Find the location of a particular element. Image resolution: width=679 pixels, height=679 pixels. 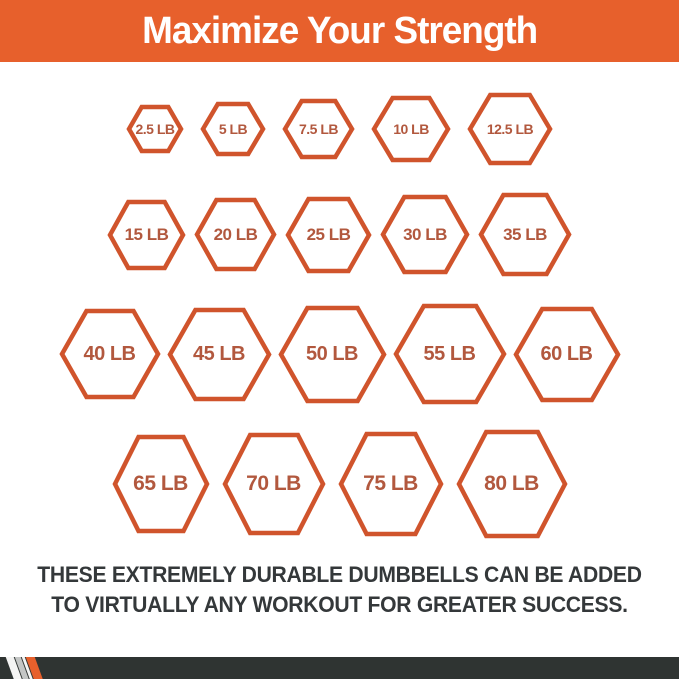

hexagon-weight-badge: 65 LB is located at coordinates (160, 484).